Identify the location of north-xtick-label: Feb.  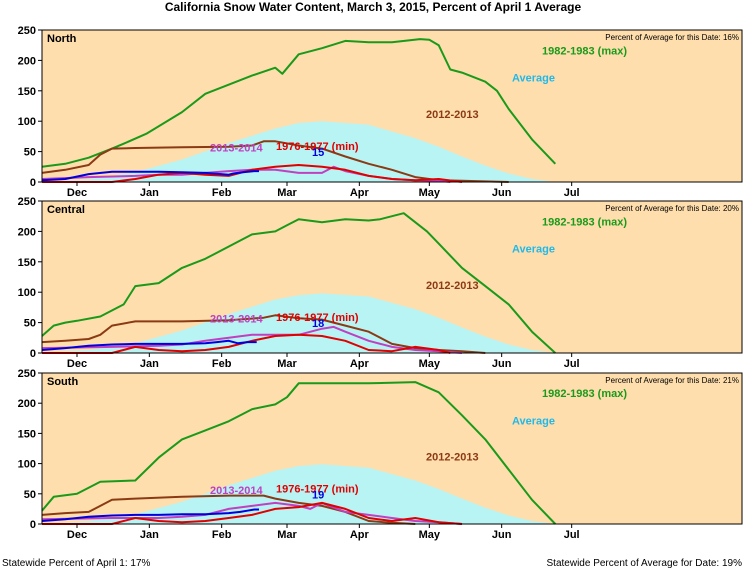
(222, 193).